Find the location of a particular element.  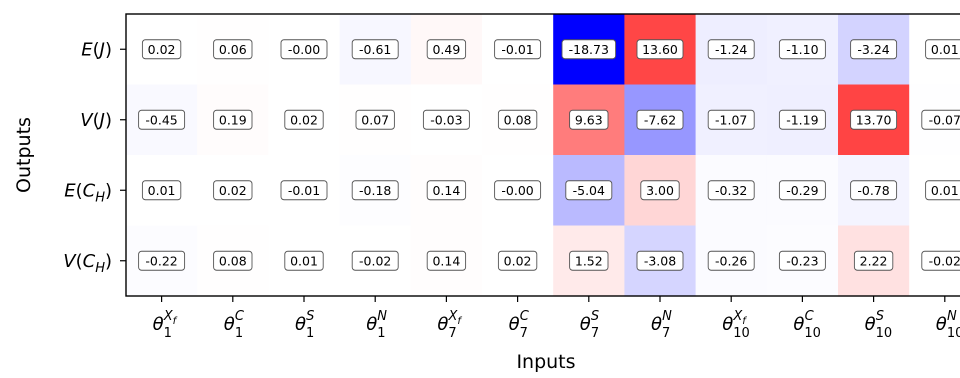

cell-value-label: 0.07 is located at coordinates (375, 119).